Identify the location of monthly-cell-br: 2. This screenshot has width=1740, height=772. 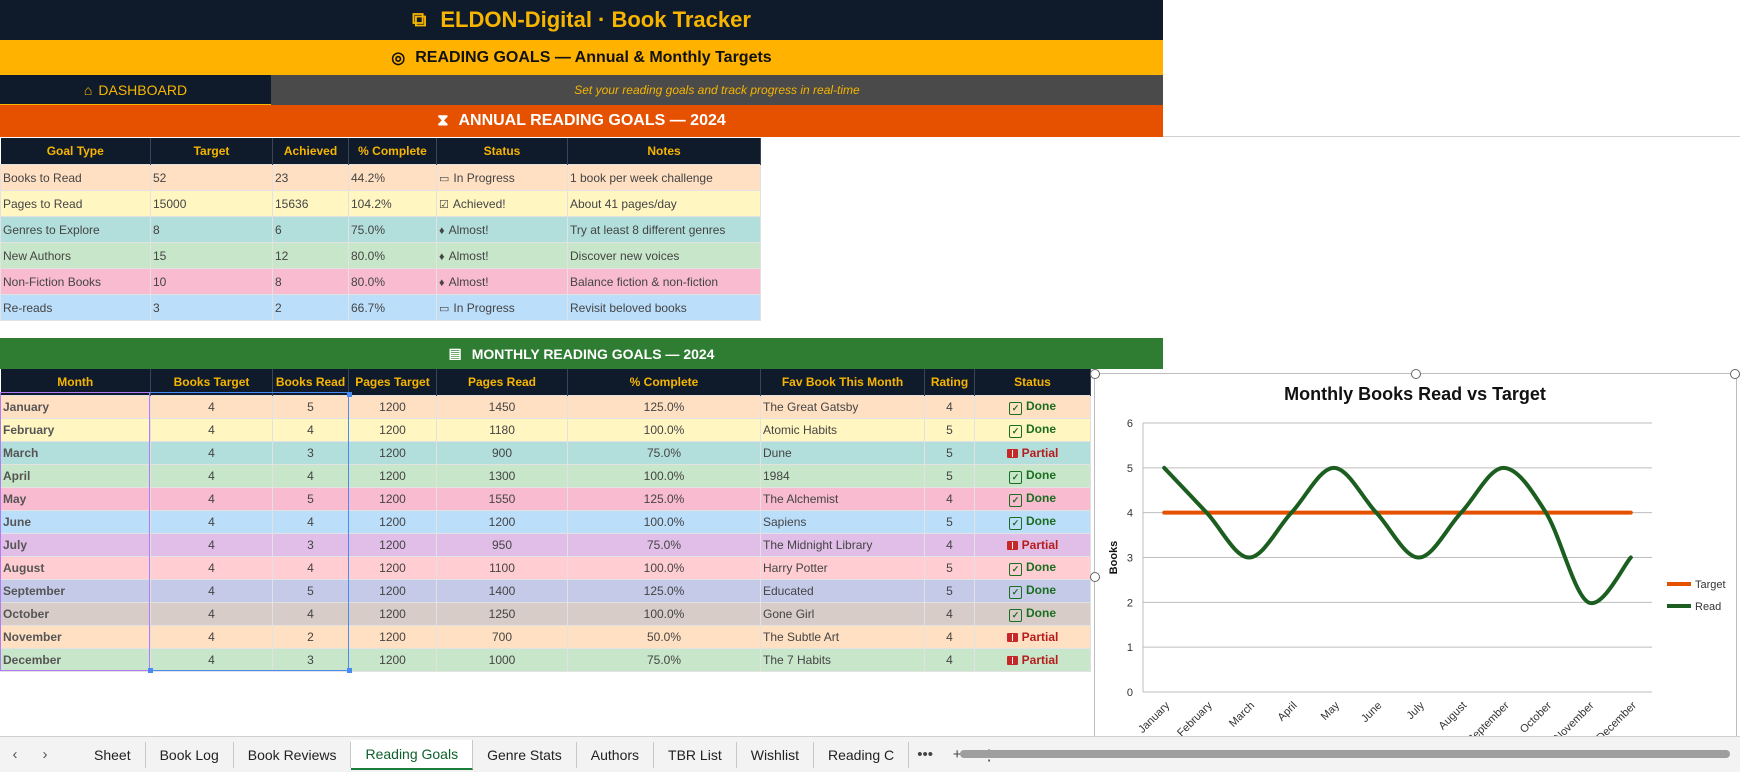
(311, 637).